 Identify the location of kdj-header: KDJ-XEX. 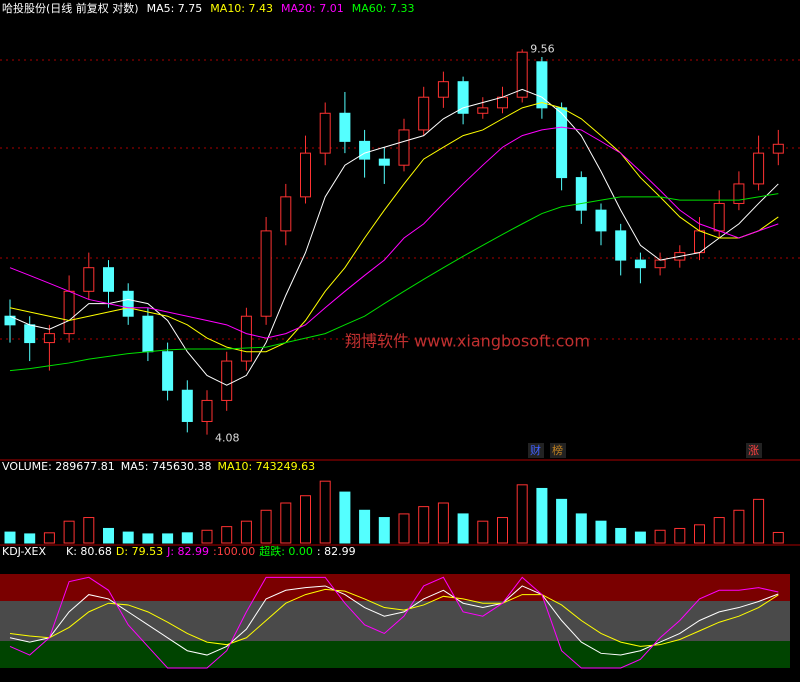
(24, 551).